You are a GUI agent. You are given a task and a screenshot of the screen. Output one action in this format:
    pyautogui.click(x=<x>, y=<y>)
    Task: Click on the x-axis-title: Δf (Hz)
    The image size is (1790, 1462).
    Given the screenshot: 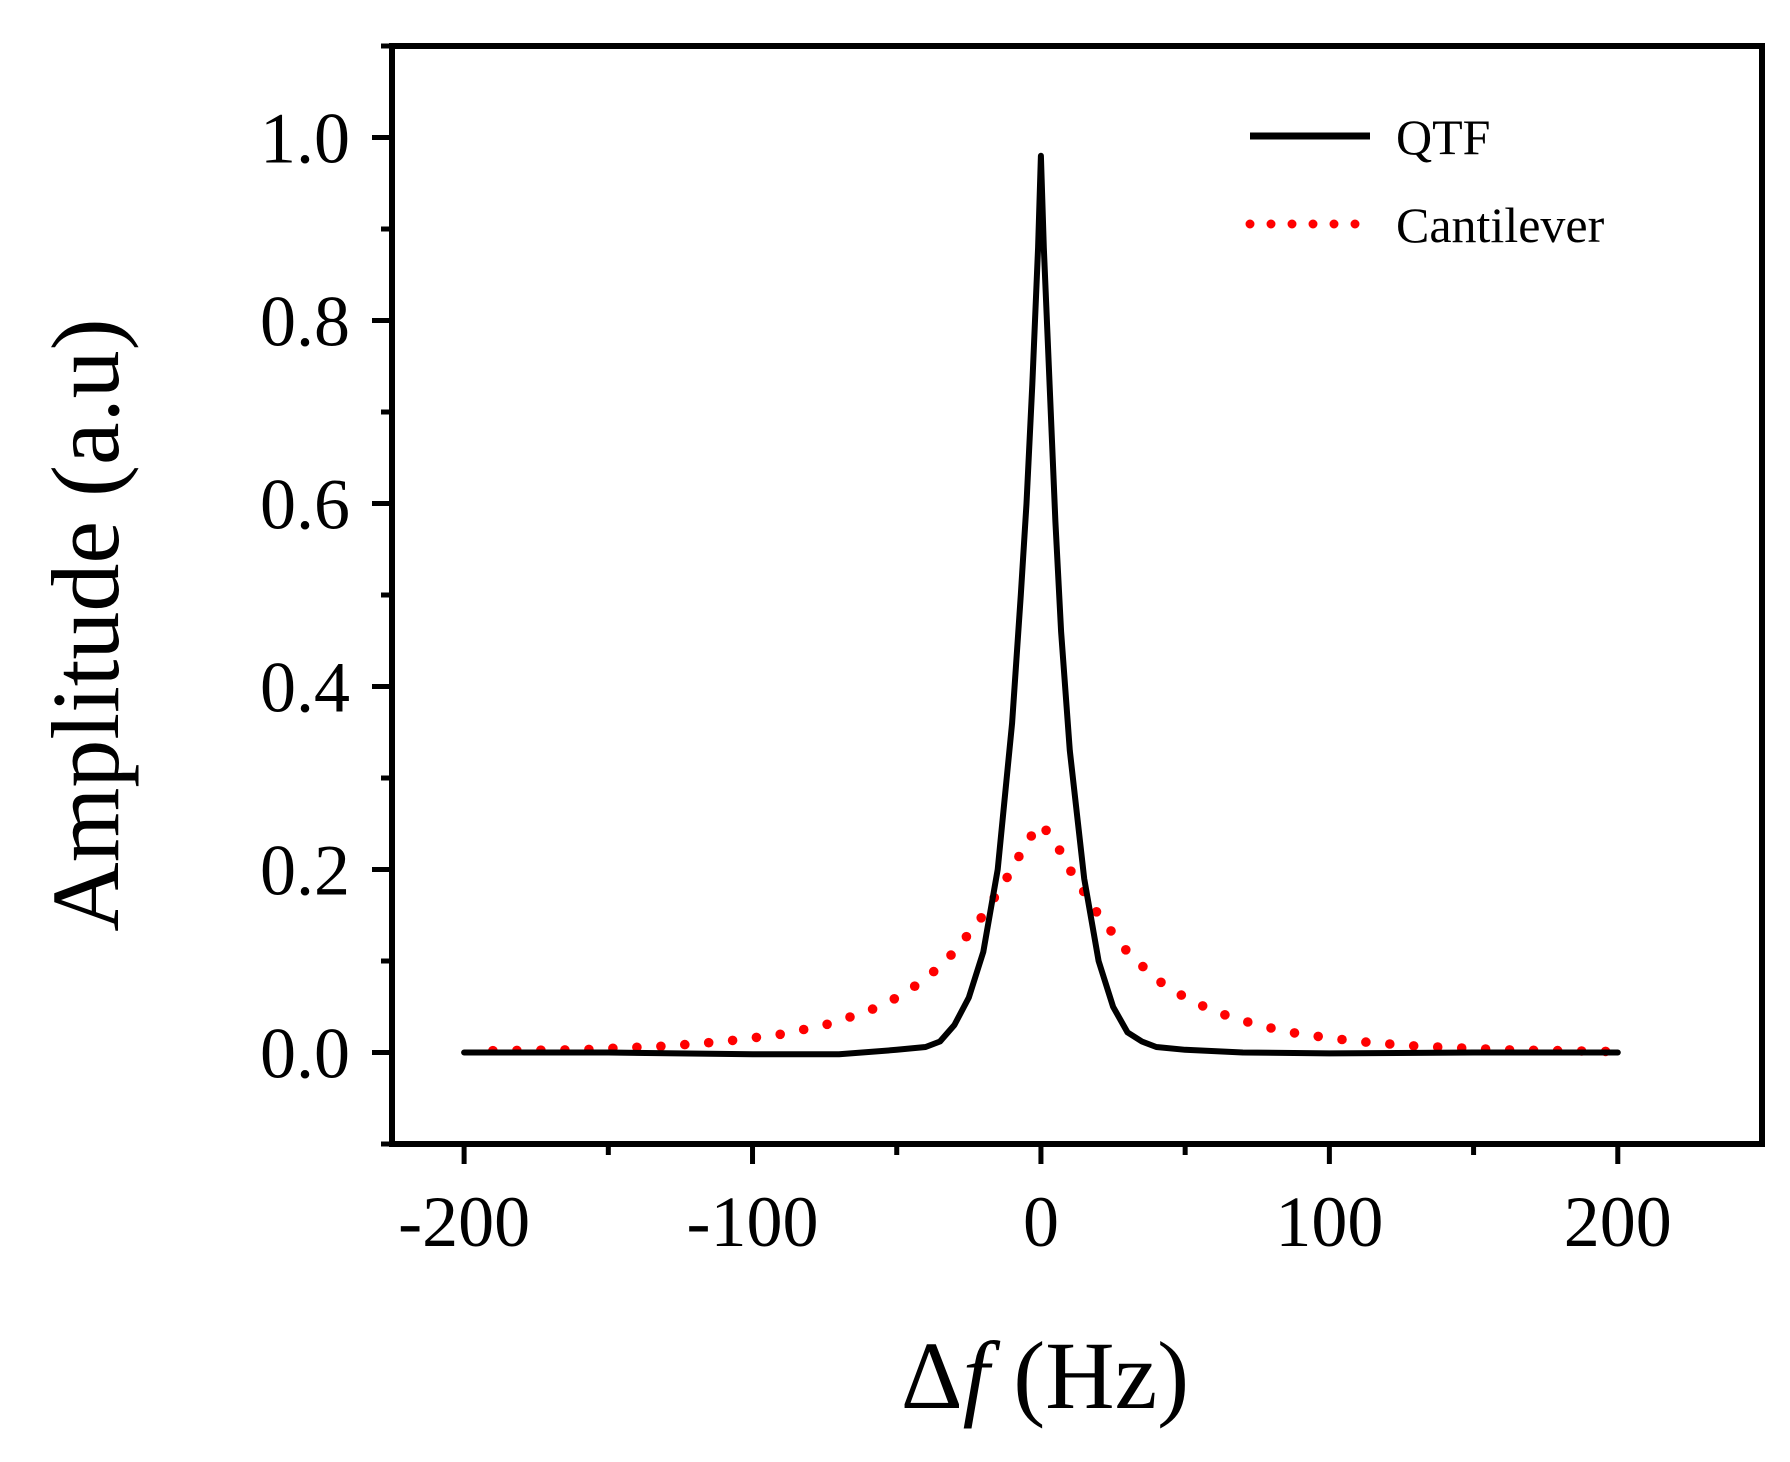 What is the action you would take?
    pyautogui.click(x=1045, y=1375)
    